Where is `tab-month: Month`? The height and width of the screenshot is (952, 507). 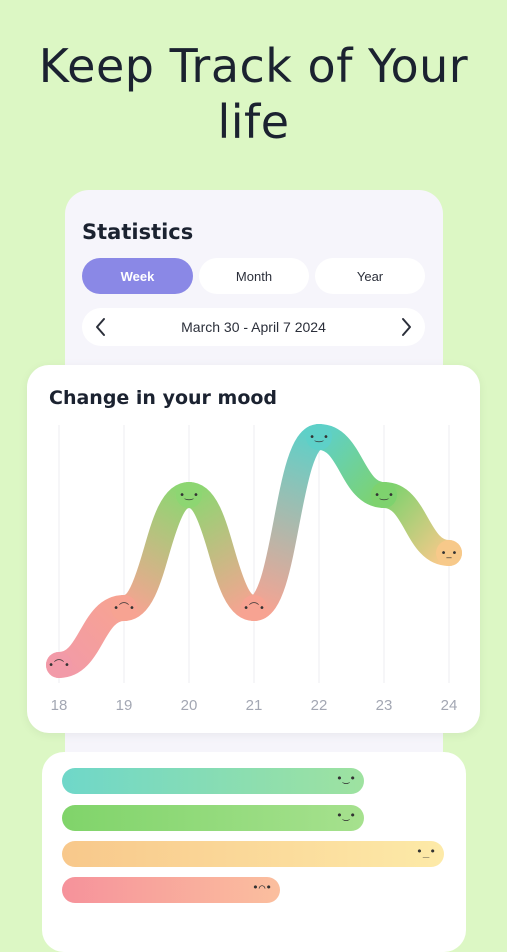
tab-month: Month is located at coordinates (254, 276).